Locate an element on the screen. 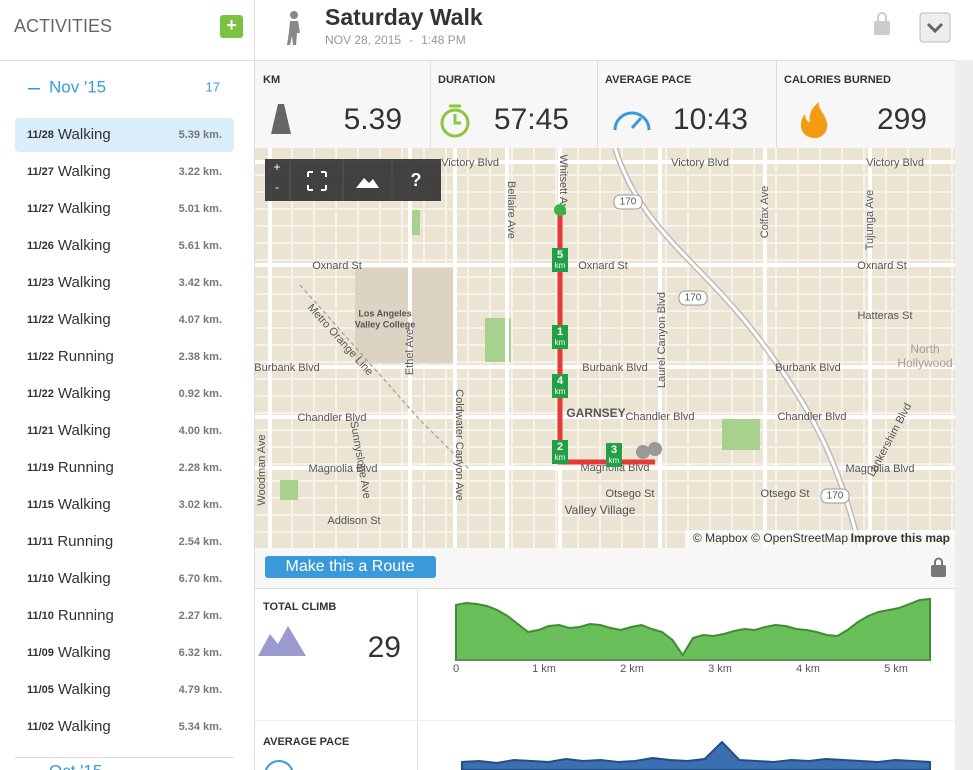 This screenshot has width=973, height=770. sidebar-border is located at coordinates (254, 385).